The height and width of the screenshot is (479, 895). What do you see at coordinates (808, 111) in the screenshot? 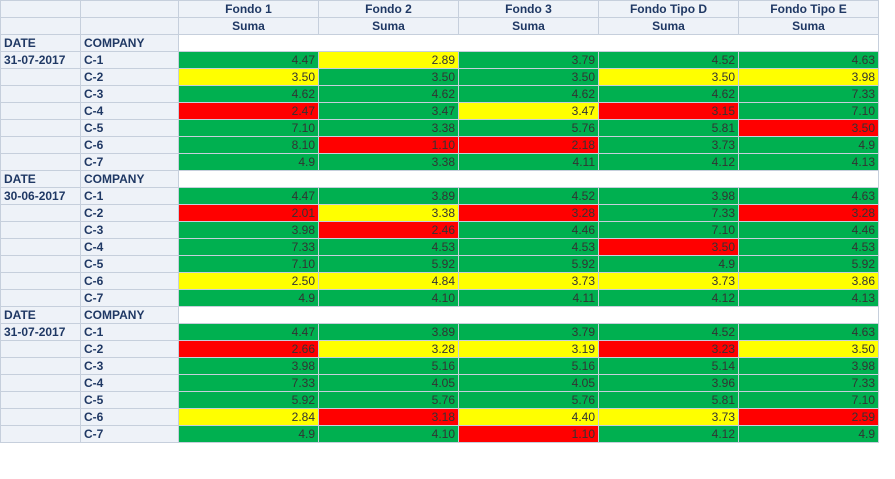
I see `value-cell: 7.10` at bounding box center [808, 111].